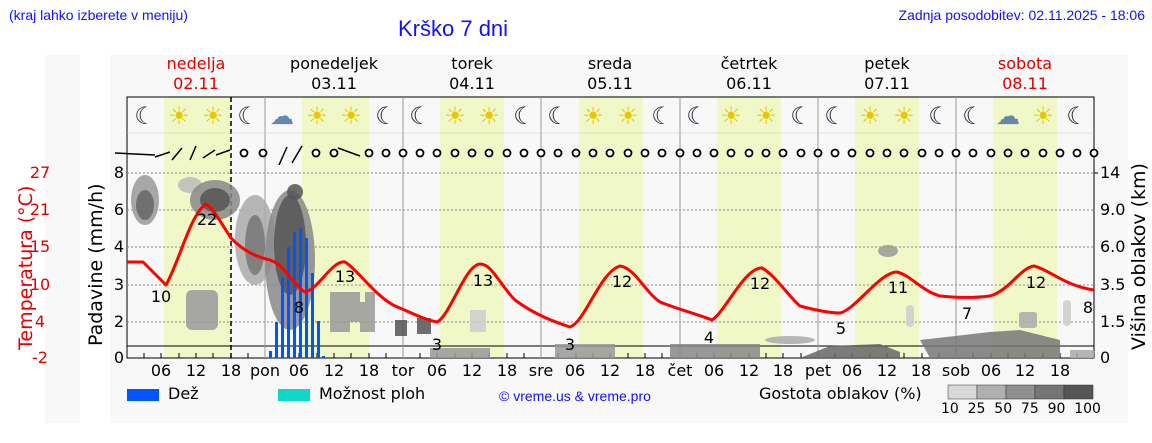  I want to click on x-tick: tor, so click(403, 370).